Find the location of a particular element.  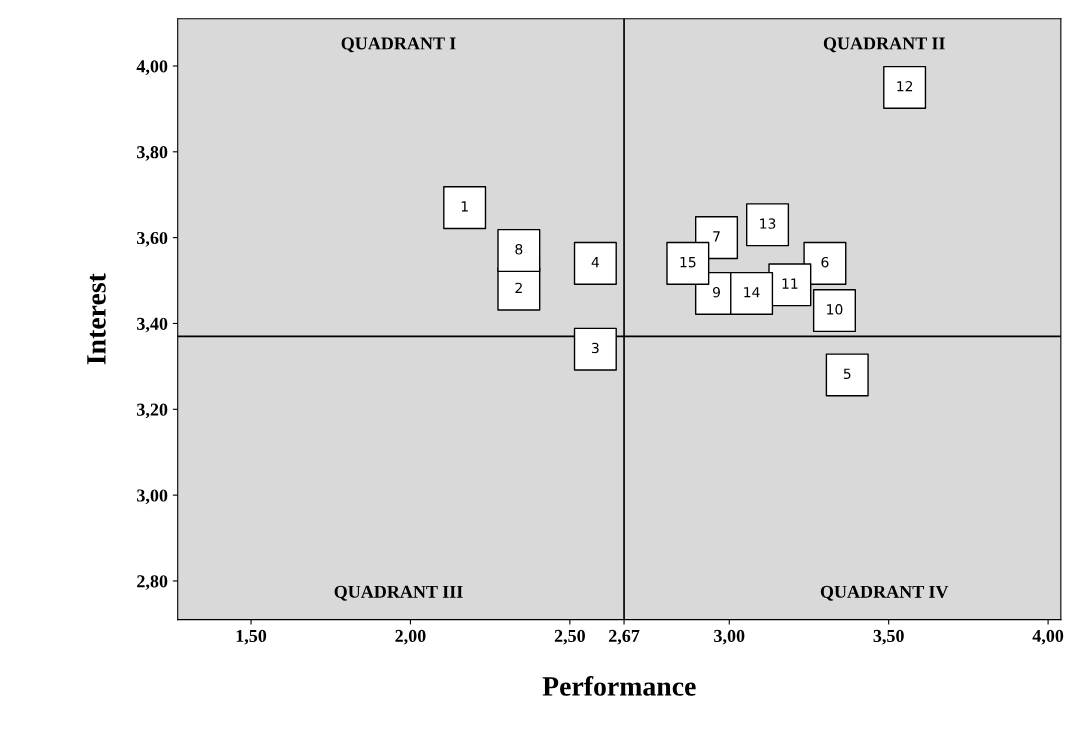

annotation: QUADRANT IV is located at coordinates (884, 593).